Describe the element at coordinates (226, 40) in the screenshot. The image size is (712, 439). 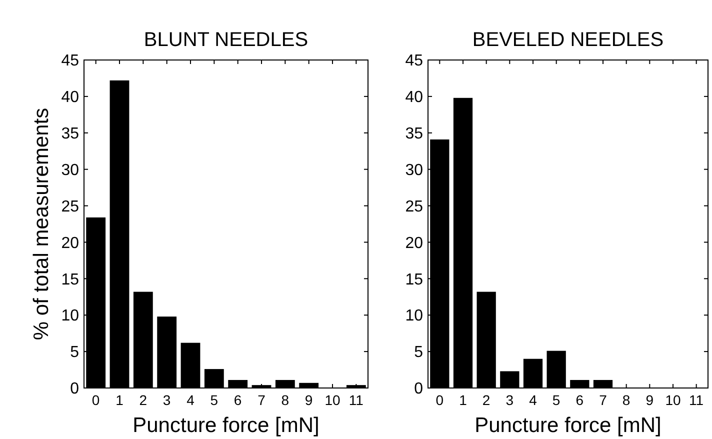
I see `chart-title: BLUNT NEEDLES` at that location.